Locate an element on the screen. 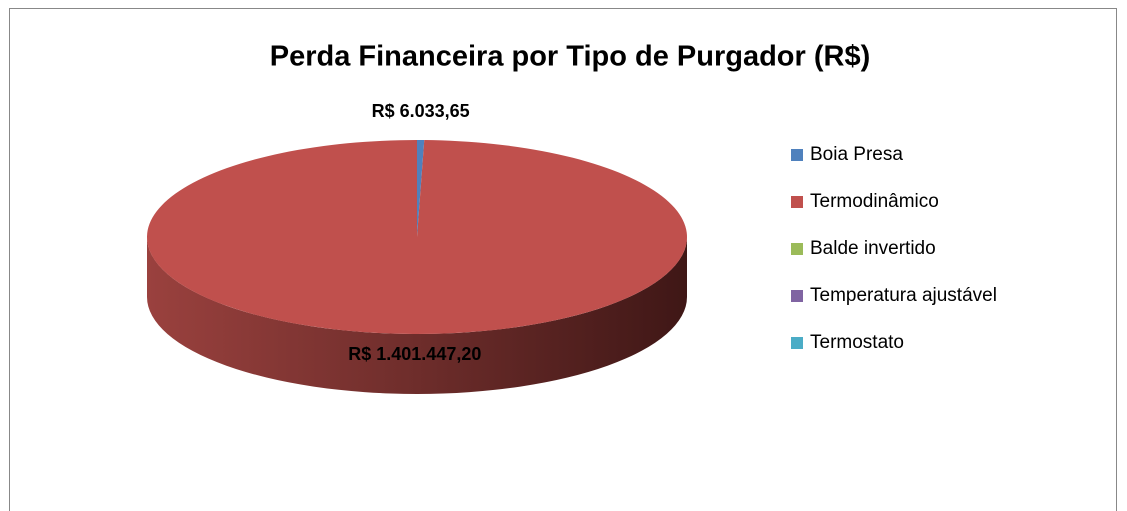  data-label: R$ 6.033,65 is located at coordinates (421, 111).